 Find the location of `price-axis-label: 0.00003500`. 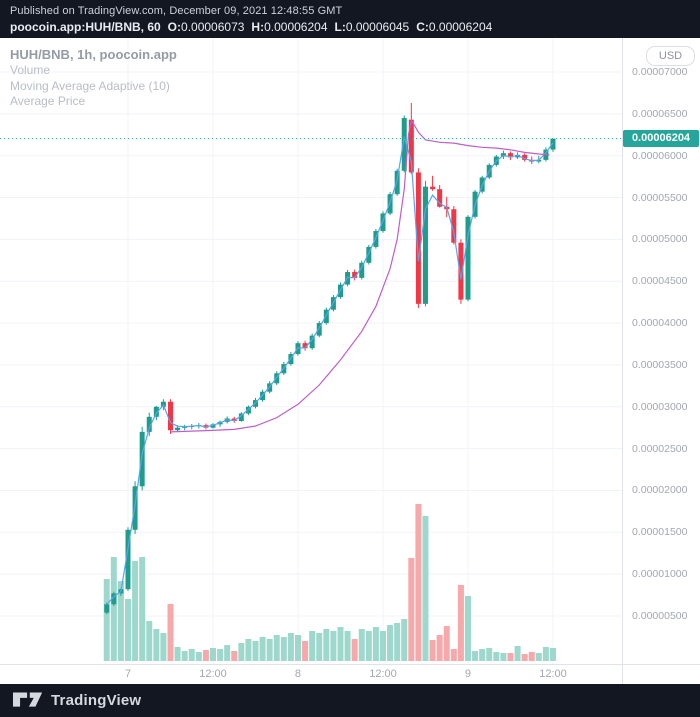

price-axis-label: 0.00003500 is located at coordinates (660, 364).